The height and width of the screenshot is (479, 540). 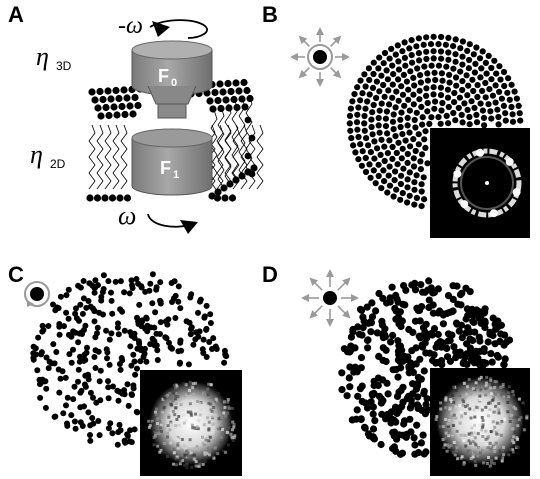 What do you see at coordinates (316, 284) in the screenshot?
I see `outward-arrow-icon` at bounding box center [316, 284].